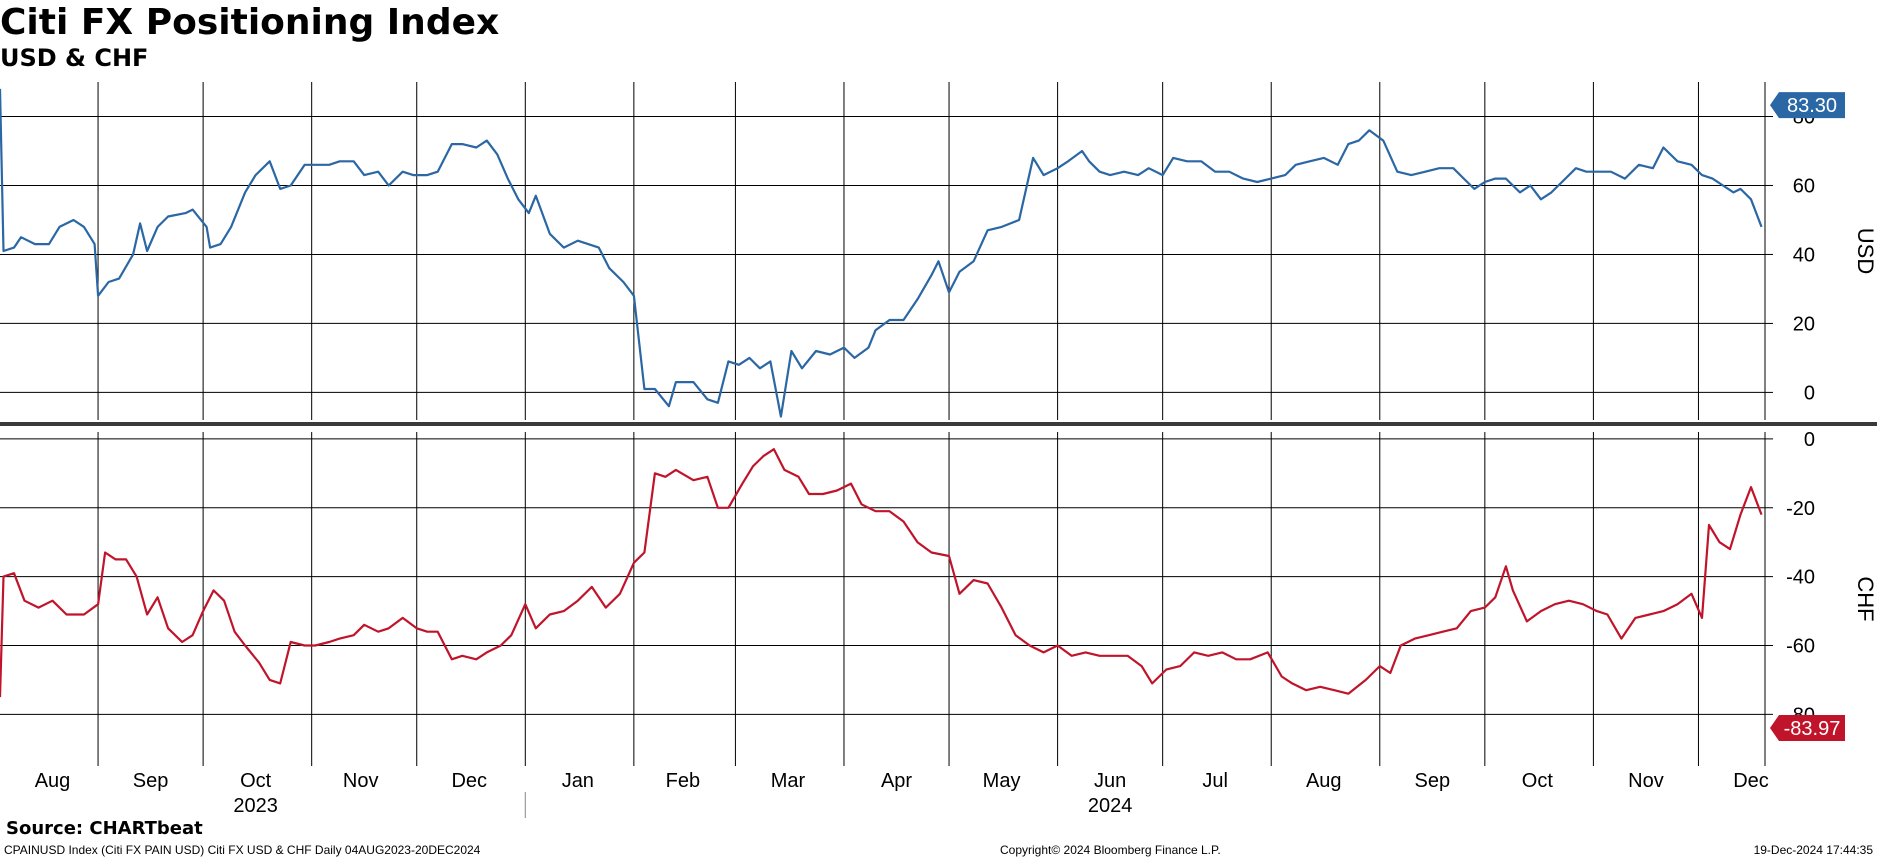 The image size is (1877, 859). Describe the element at coordinates (1812, 729) in the screenshot. I see `last-value-label: -83.97` at that location.